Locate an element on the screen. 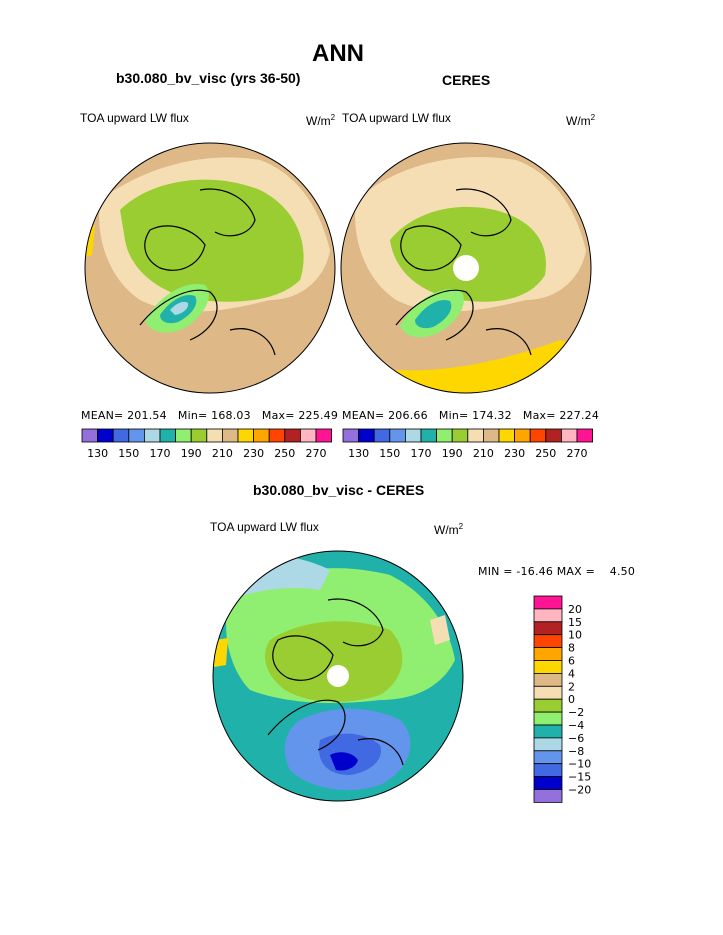 Image resolution: width=723 pixels, height=935 pixels. colorbar-diff-tick-label: 0 is located at coordinates (571, 699).